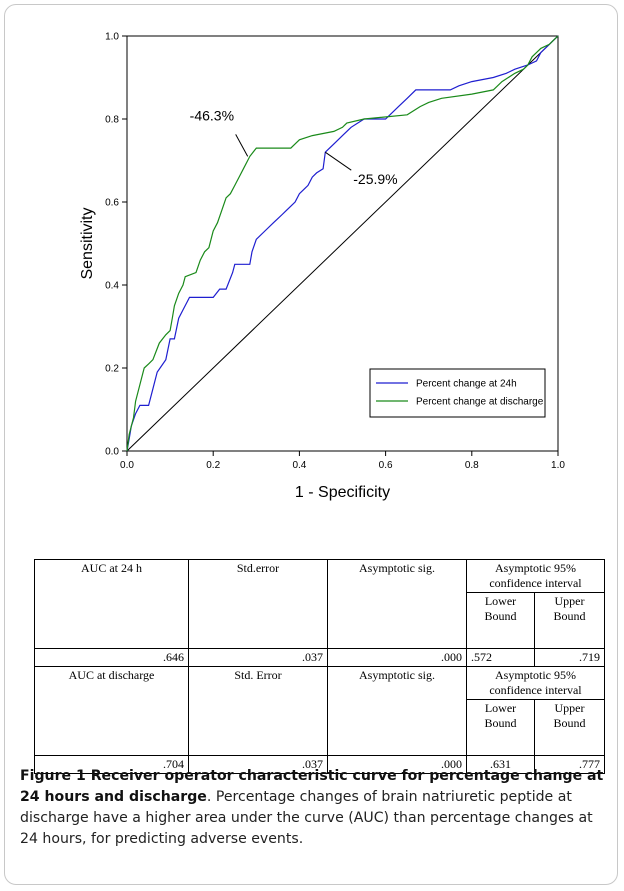 This screenshot has width=624, height=891. What do you see at coordinates (111, 657) in the screenshot?
I see `auc-24h-value: .646` at bounding box center [111, 657].